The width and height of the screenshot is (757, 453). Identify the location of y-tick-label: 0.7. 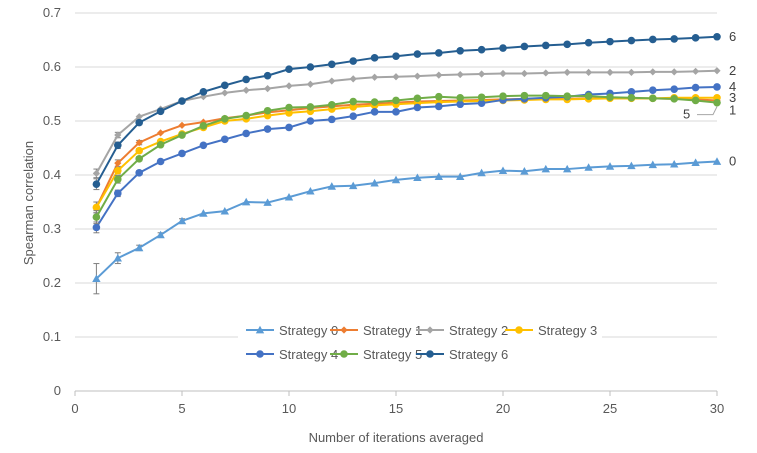
(52, 12).